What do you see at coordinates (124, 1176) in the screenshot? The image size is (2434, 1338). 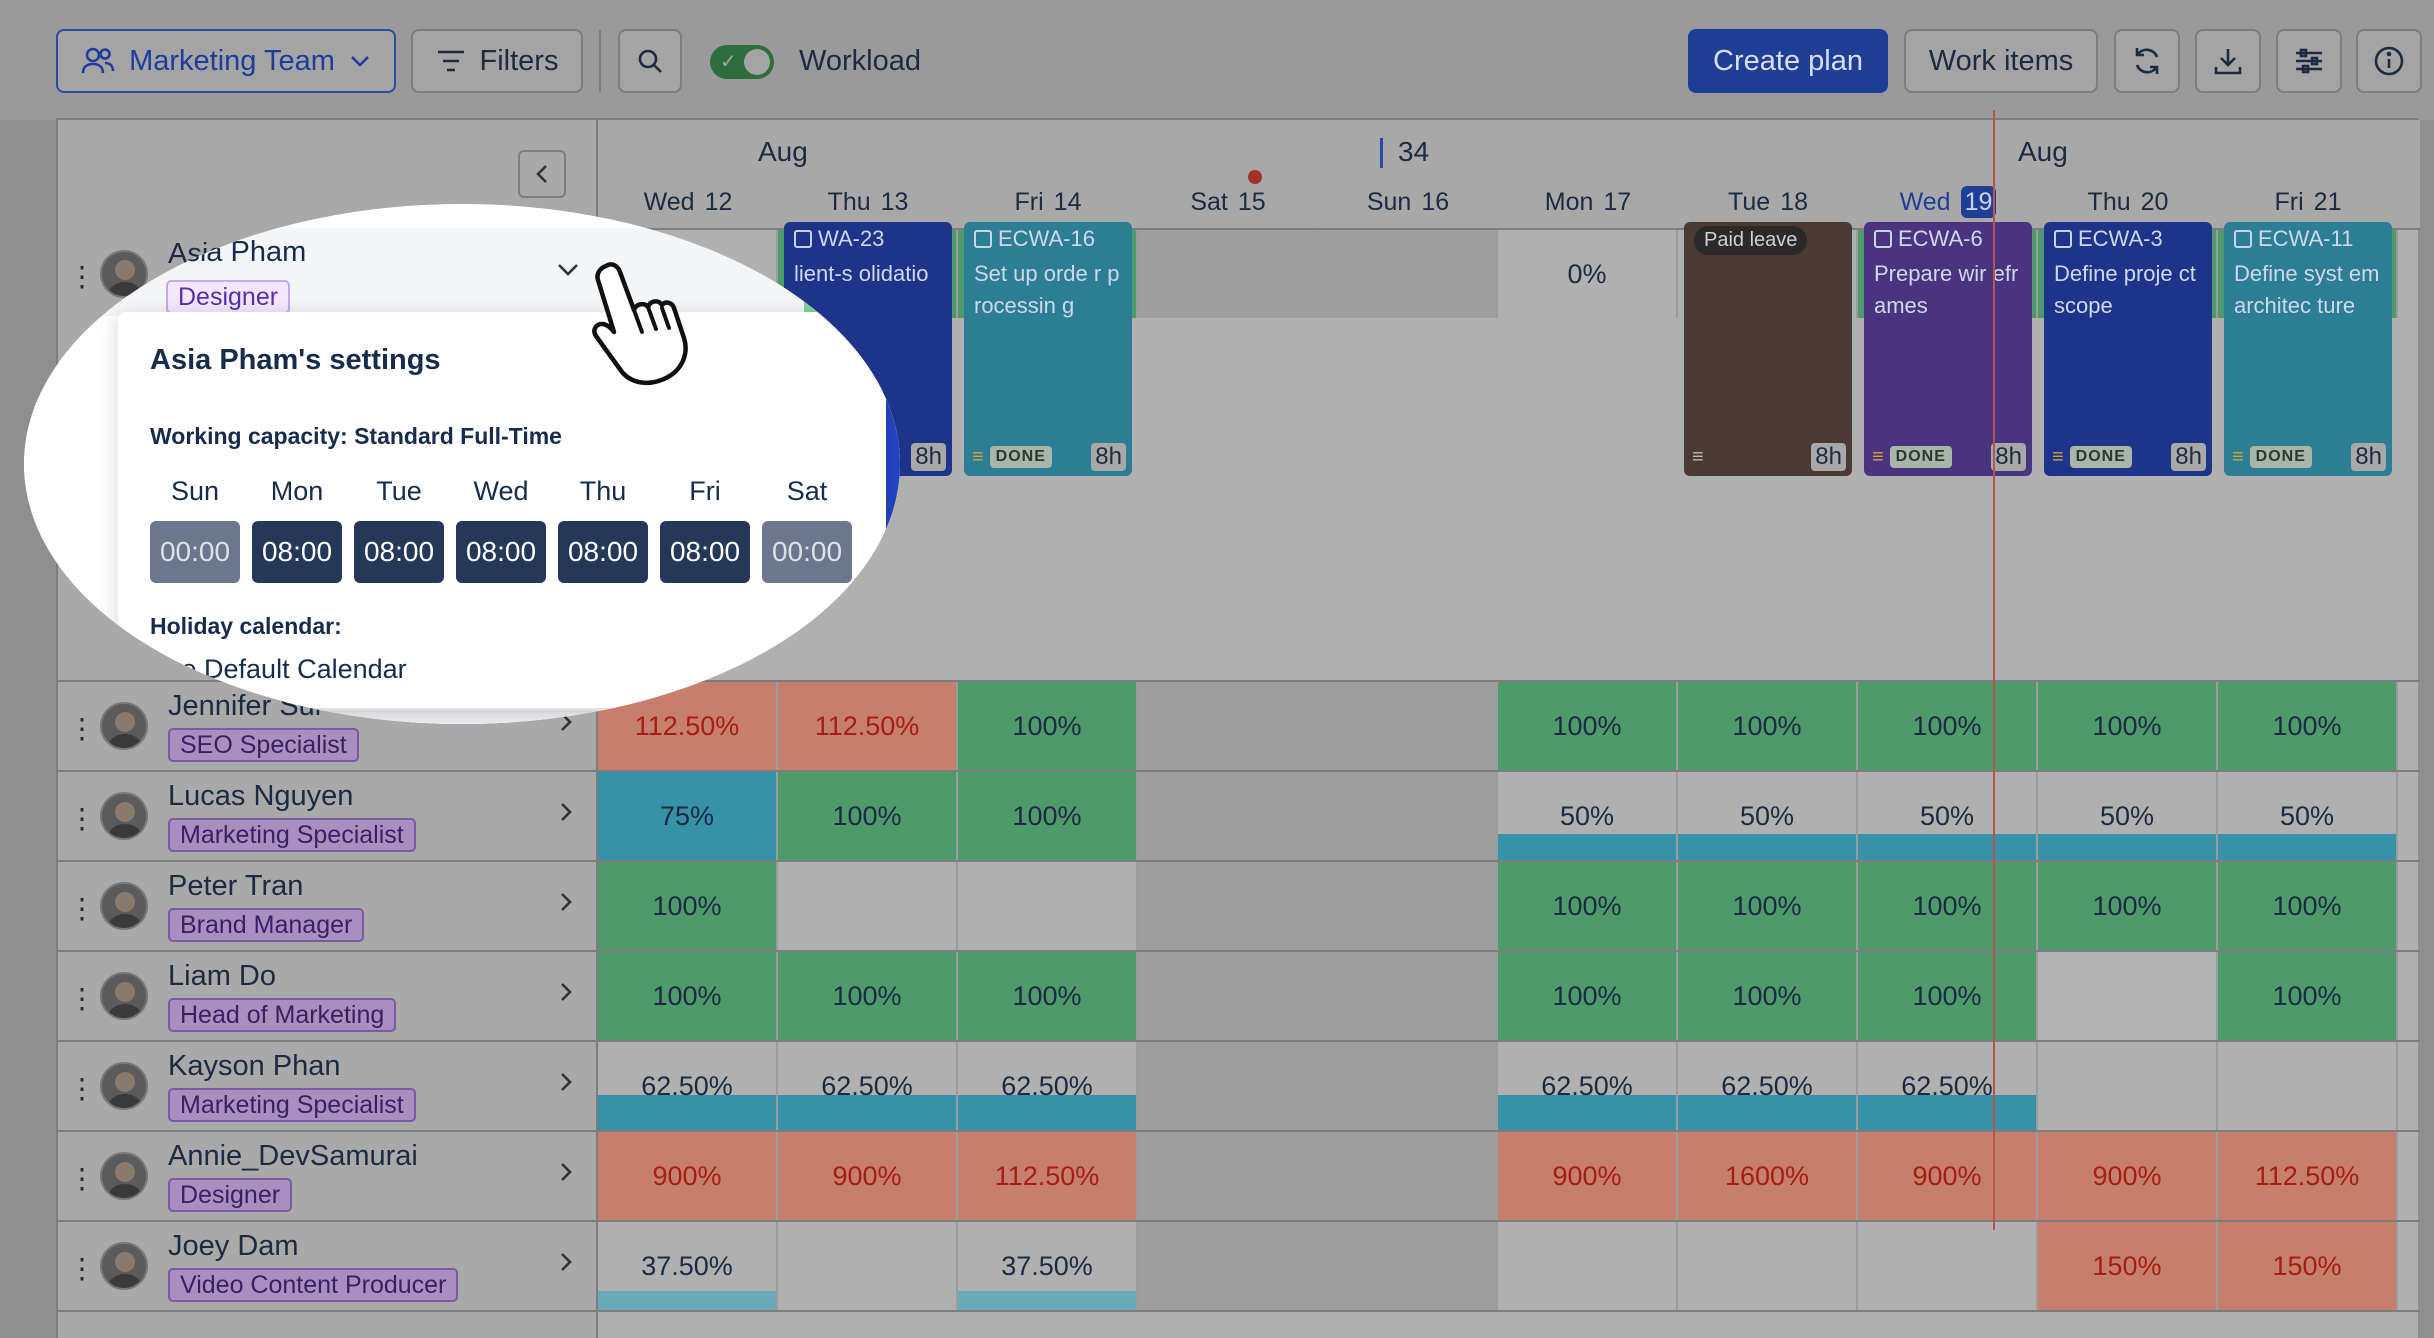 I see `avatar` at bounding box center [124, 1176].